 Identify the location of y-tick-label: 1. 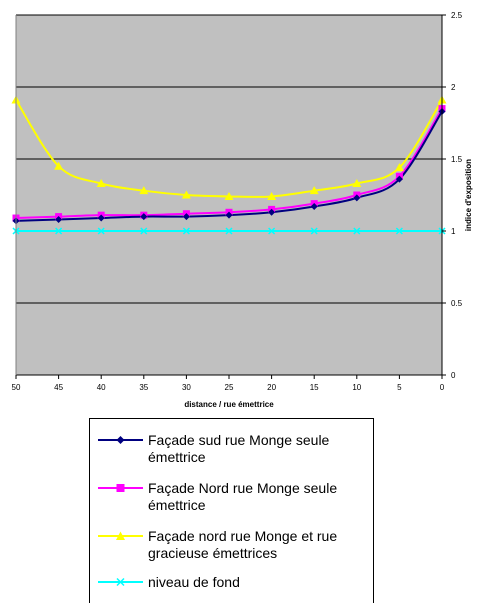
(453, 231).